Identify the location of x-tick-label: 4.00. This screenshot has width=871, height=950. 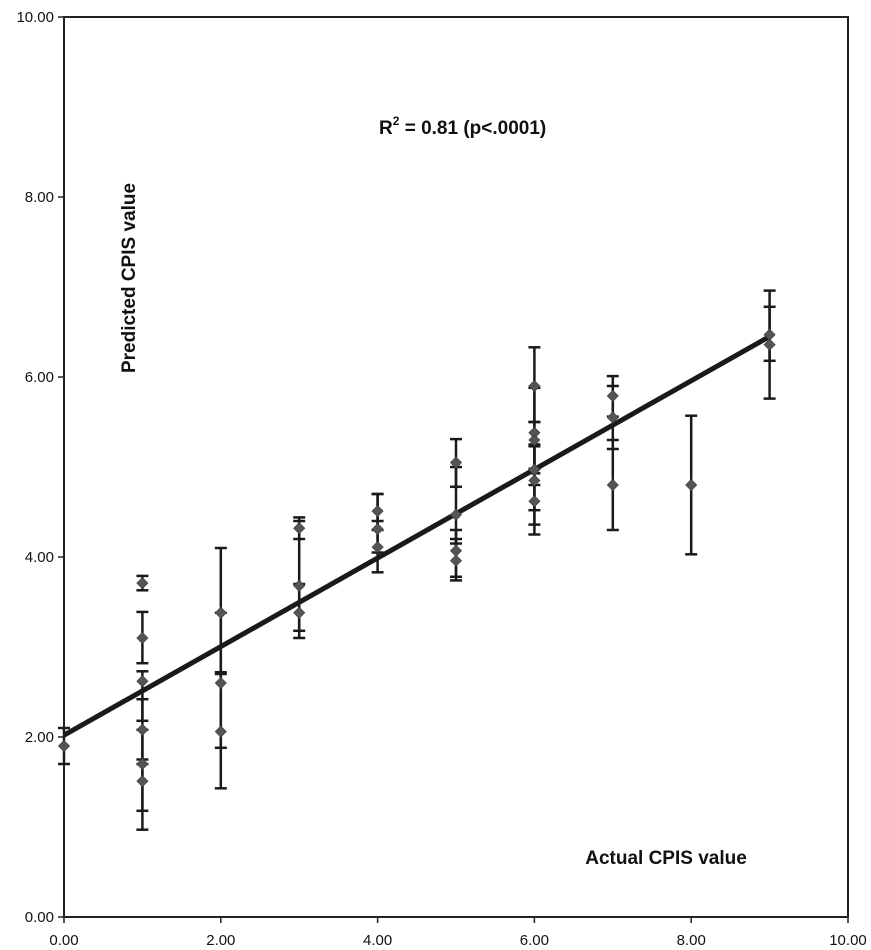
(377, 940).